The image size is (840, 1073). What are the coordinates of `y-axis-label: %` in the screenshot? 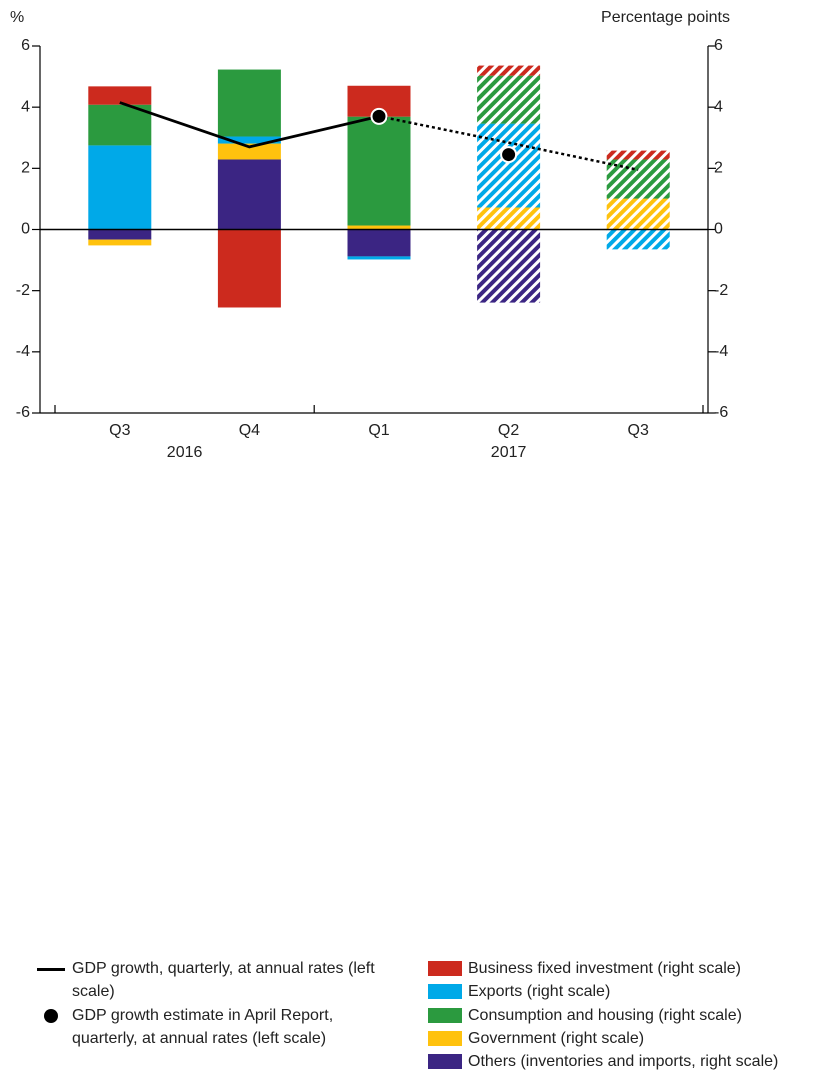 It's located at (17, 17).